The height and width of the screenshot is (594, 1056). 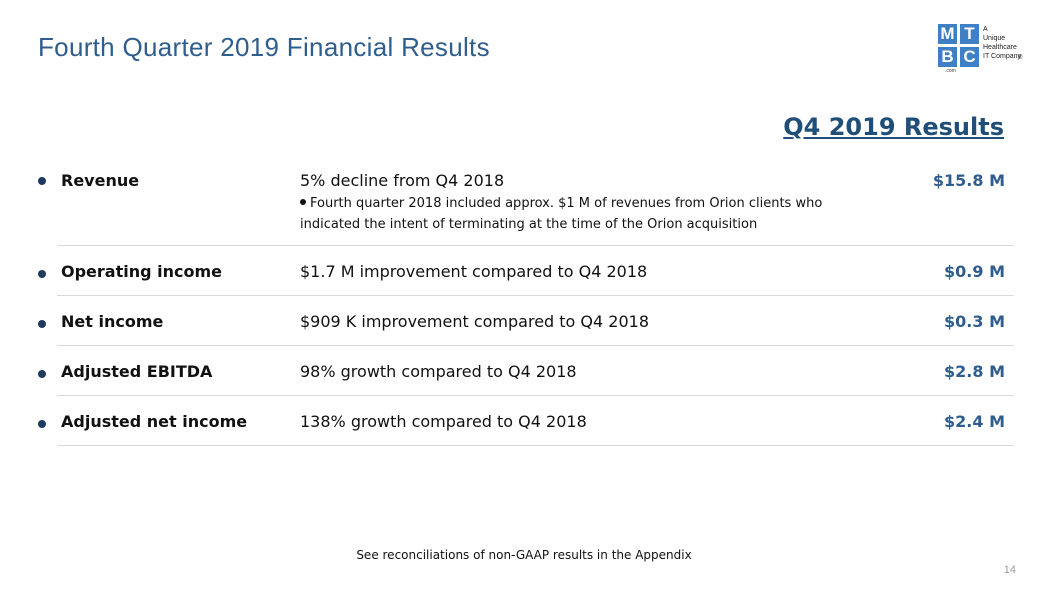 What do you see at coordinates (402, 180) in the screenshot?
I see `metric-description: 5% decline from Q4 2018` at bounding box center [402, 180].